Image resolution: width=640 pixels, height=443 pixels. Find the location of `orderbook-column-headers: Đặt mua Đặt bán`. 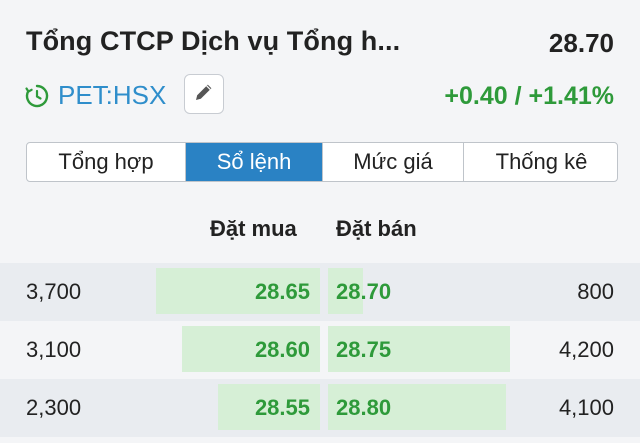

orderbook-column-headers: Đặt mua Đặt bán is located at coordinates (320, 232).